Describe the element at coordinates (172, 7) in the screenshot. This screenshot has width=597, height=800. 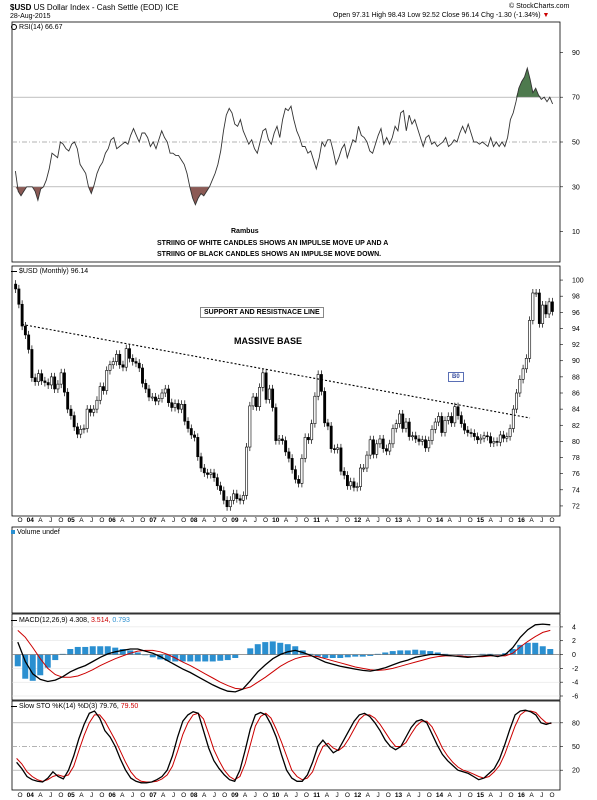
I see `exchange: ICE` at that location.